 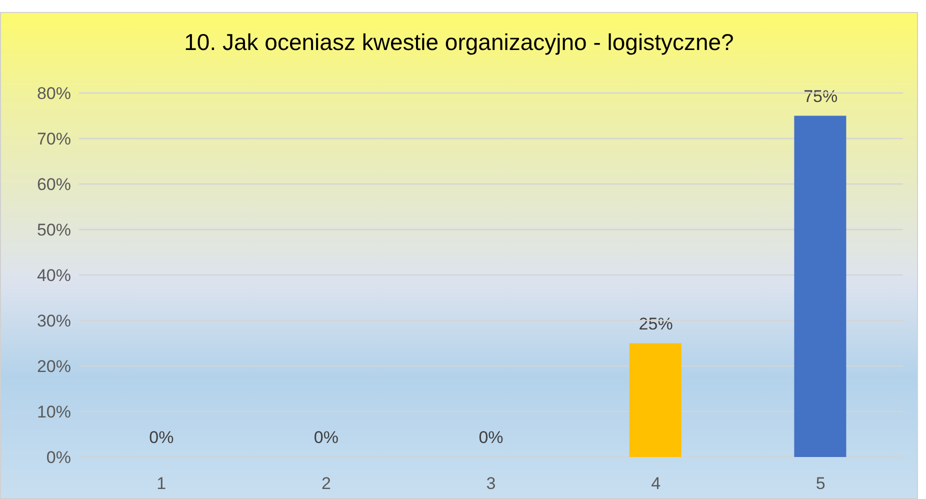 I want to click on y-tick-label: 20%, so click(x=53, y=366).